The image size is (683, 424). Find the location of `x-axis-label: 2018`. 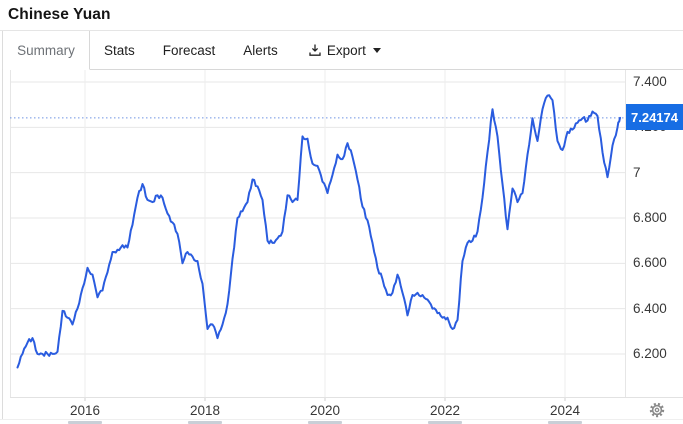

x-axis-label: 2018 is located at coordinates (205, 410).